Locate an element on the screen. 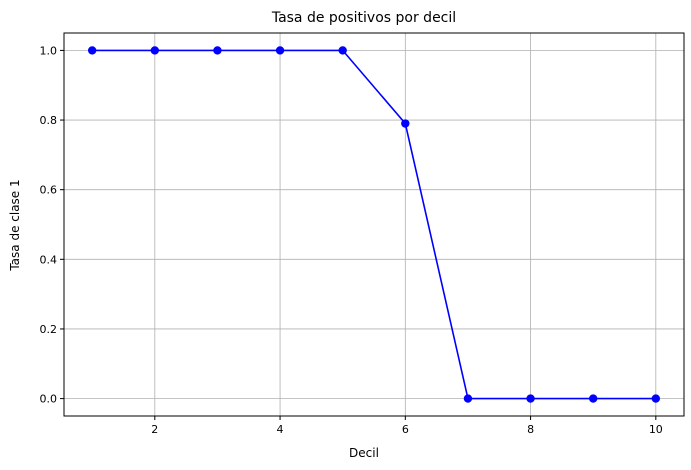 This screenshot has height=470, width=691. y-axis-label: Tasa de clase 1 is located at coordinates (15, 225).